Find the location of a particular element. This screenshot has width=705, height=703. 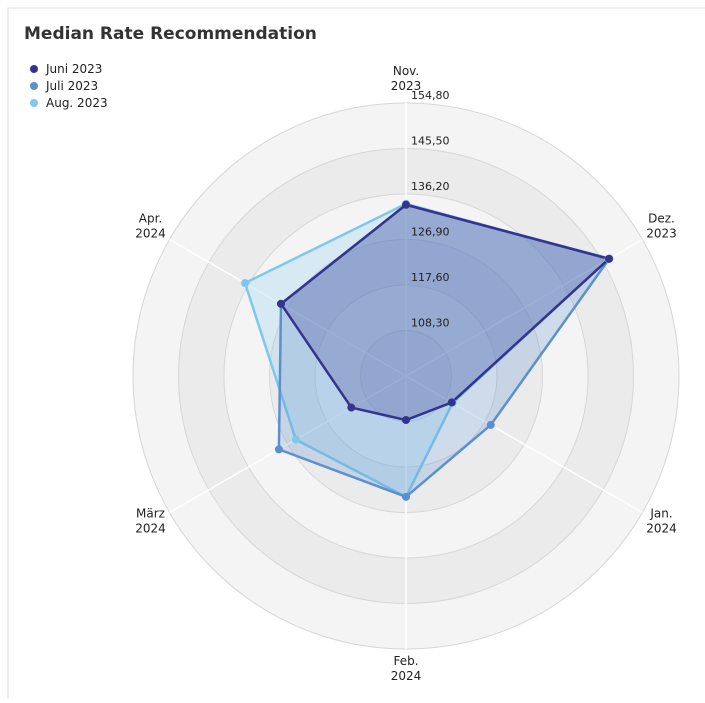

category-label-line: März is located at coordinates (150, 514).